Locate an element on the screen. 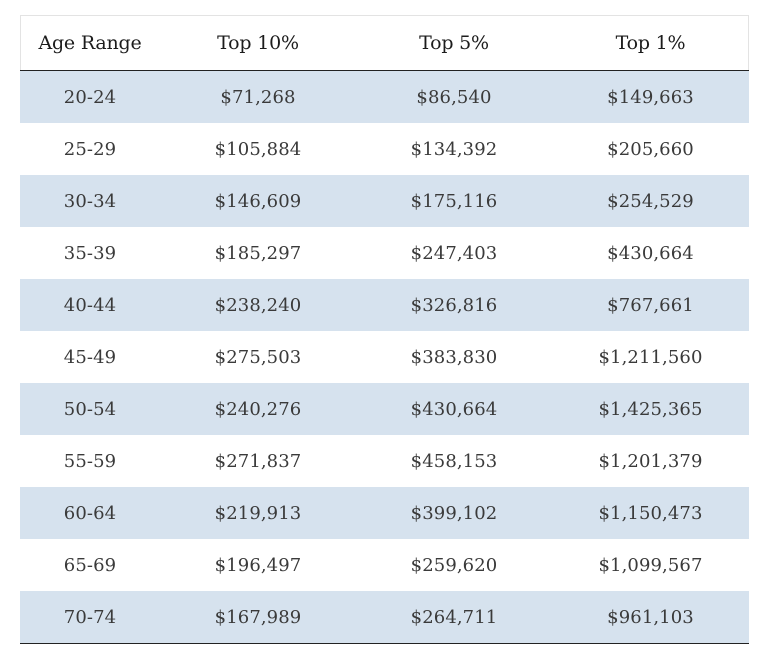 Image resolution: width=768 pixels, height=657 pixels. age-range-cell: 45-49 is located at coordinates (90, 357).